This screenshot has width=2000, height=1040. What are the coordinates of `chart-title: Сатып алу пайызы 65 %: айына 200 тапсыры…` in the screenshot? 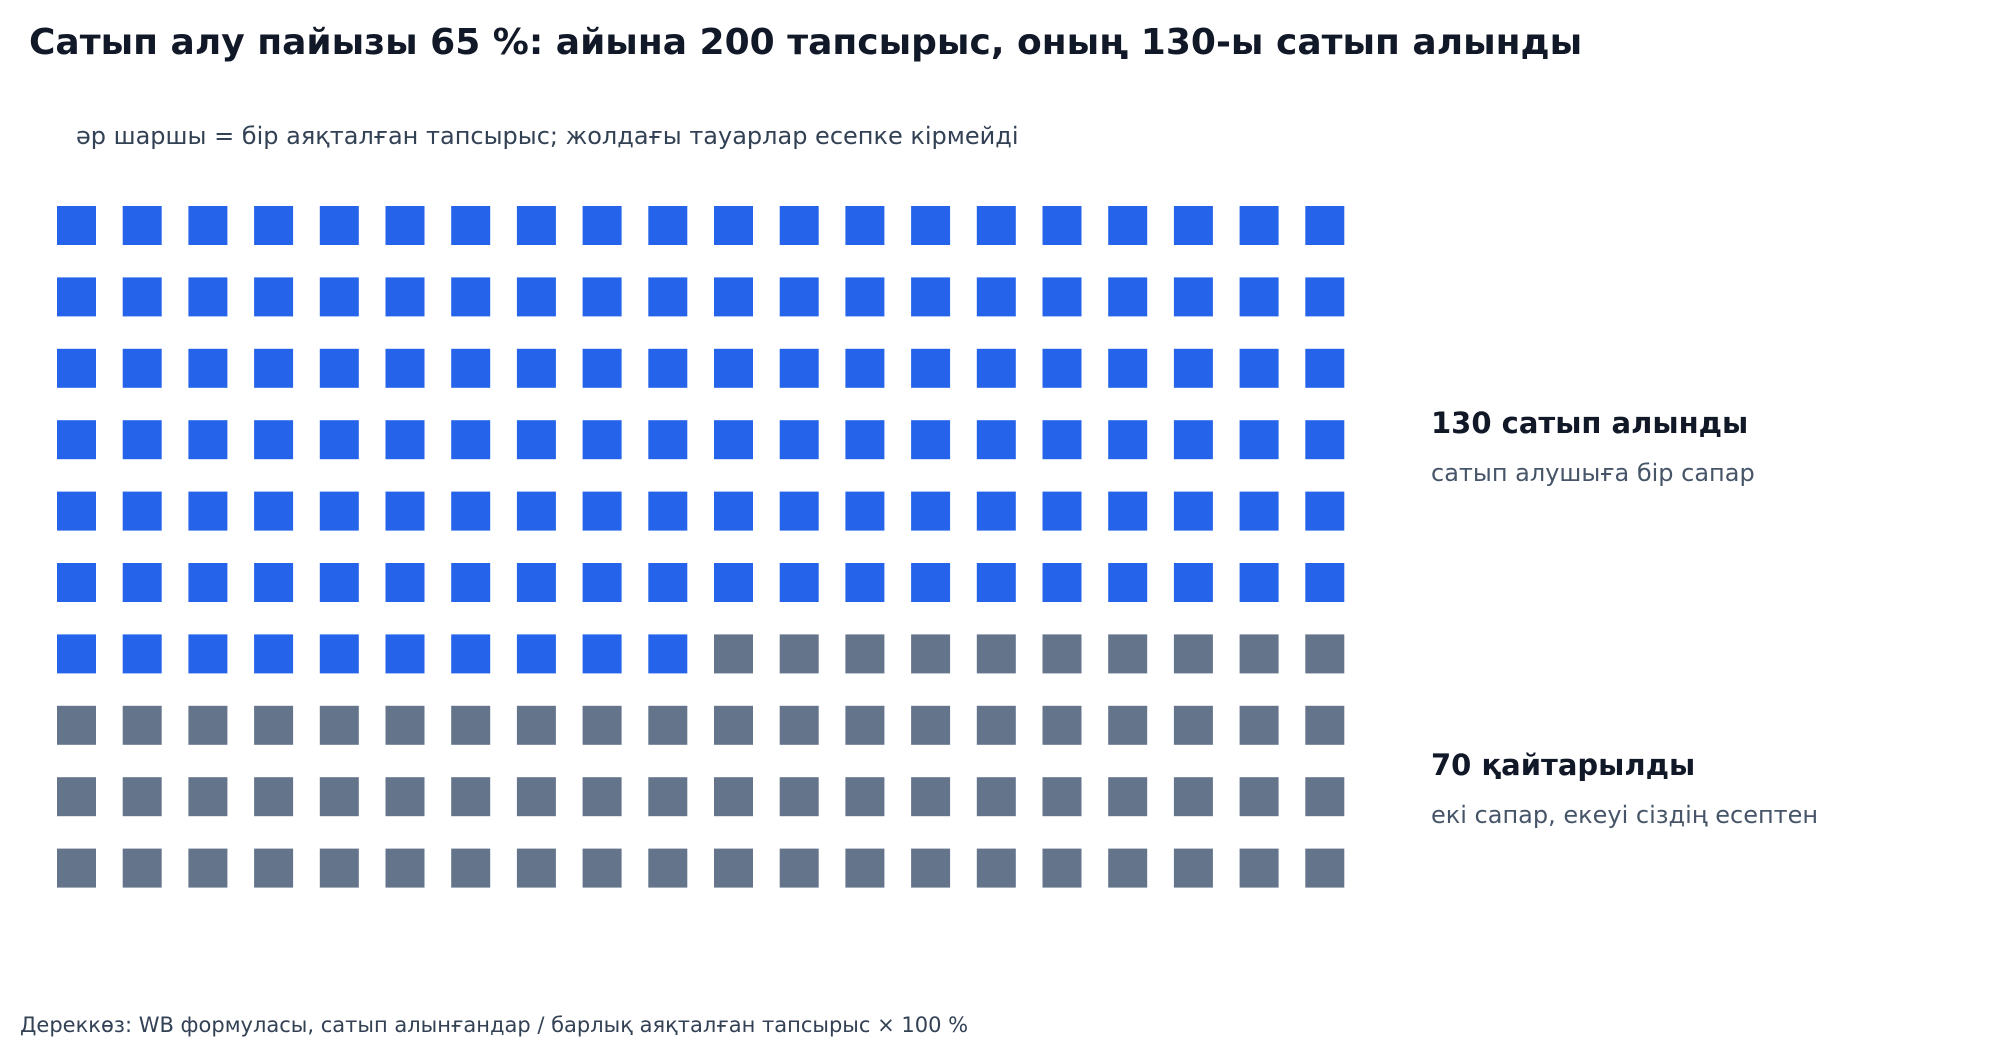 It's located at (806, 42).